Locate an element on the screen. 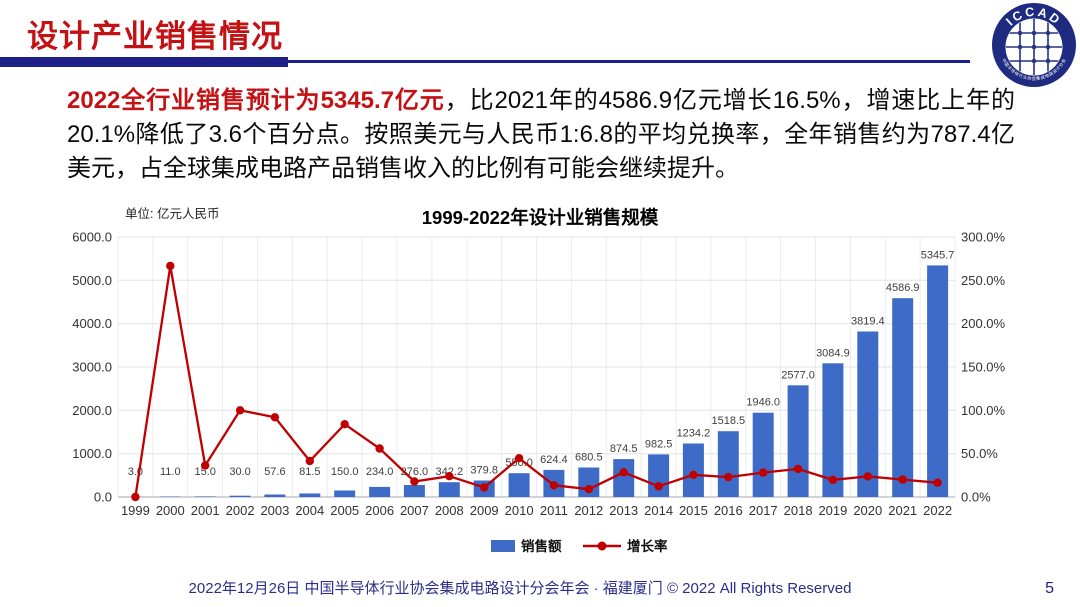  logo-ic-grid-dots is located at coordinates (1034, 47).